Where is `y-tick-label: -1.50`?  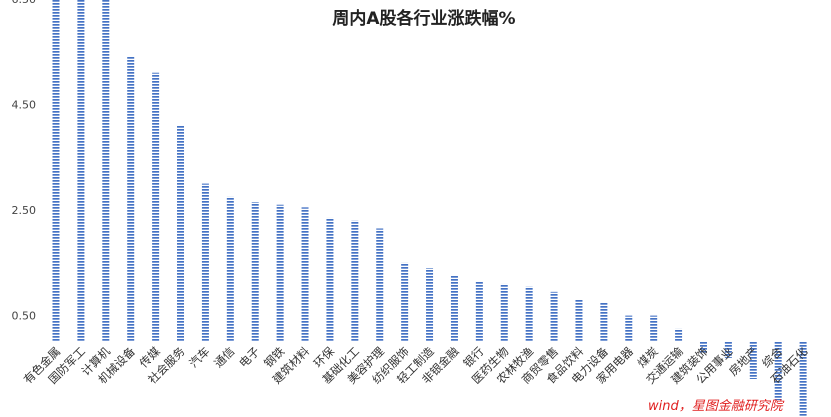 y-tick-label: -1.50 is located at coordinates (22, 416).